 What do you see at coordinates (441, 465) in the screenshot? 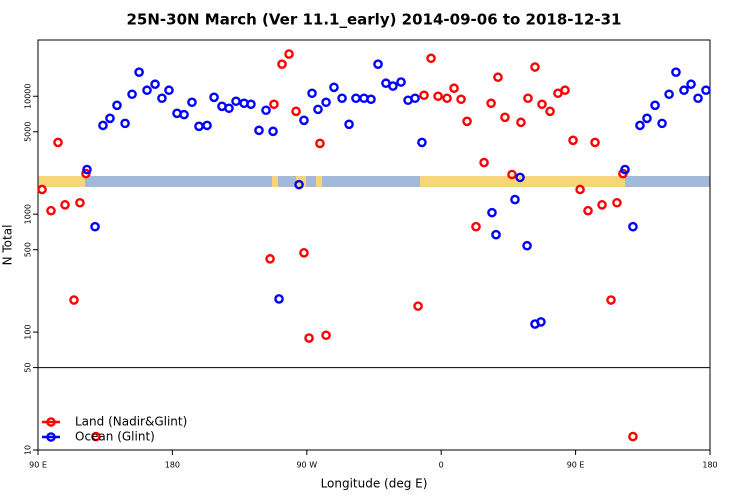
I see `x-tick-label: 0` at bounding box center [441, 465].